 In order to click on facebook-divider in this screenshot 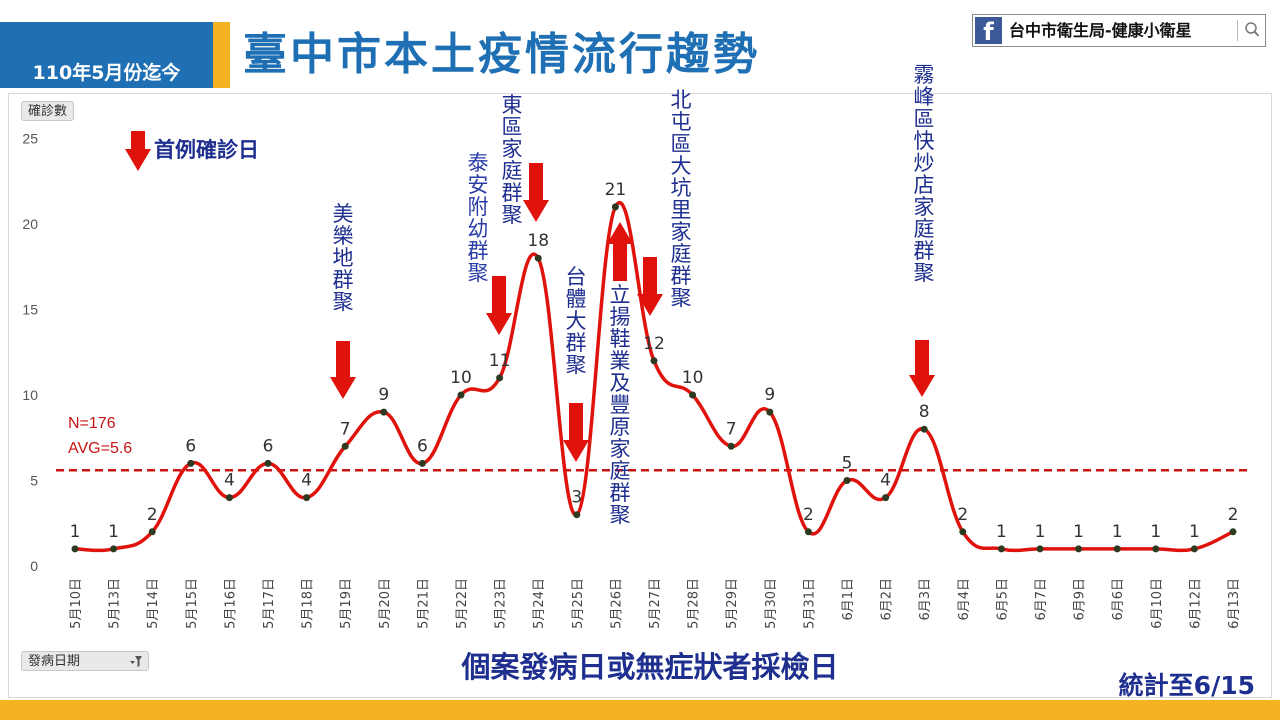, I will do `click(1237, 30)`.